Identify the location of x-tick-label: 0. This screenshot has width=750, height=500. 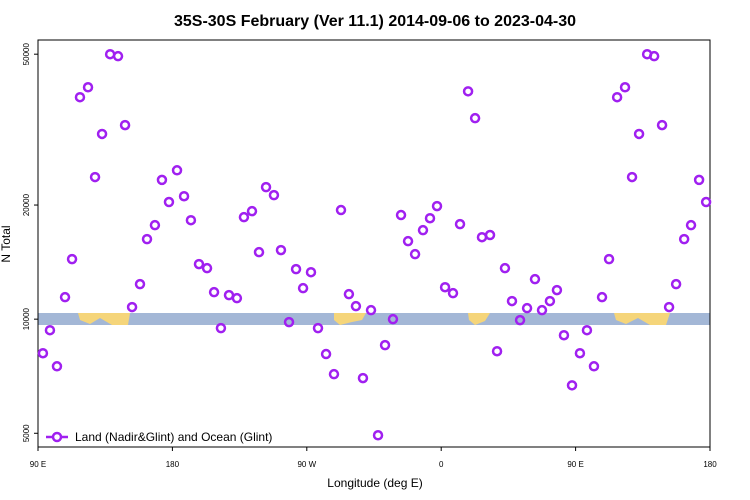
(441, 464).